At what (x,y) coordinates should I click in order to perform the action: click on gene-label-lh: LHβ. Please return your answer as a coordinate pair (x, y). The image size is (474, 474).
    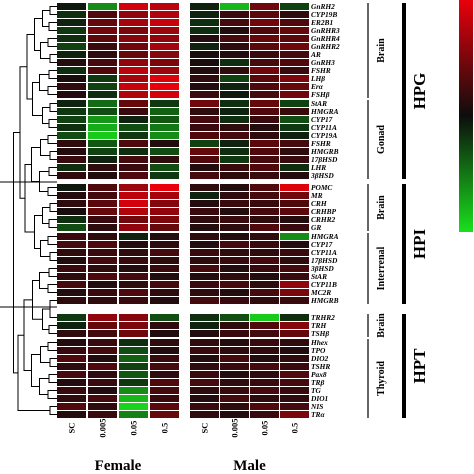
    Looking at the image, I should click on (317, 78).